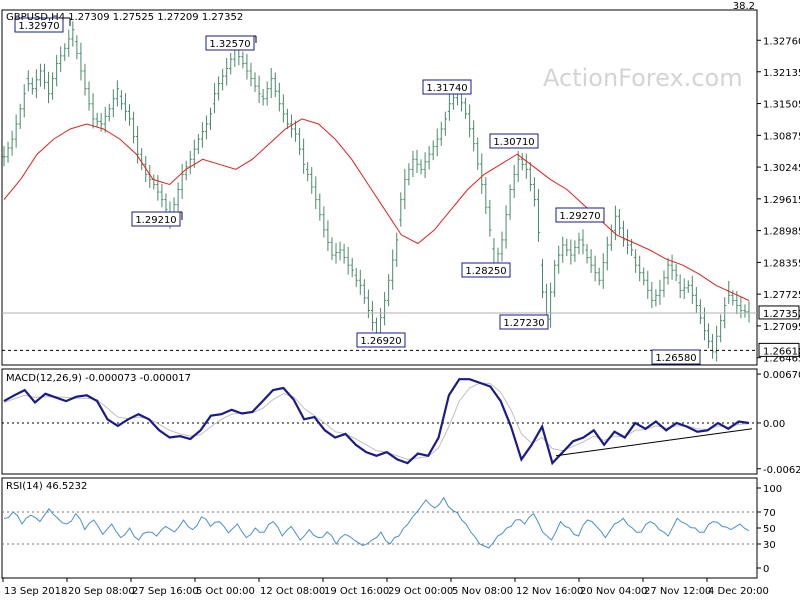  What do you see at coordinates (781, 41) in the screenshot?
I see `y-tick-label: 1.32760` at bounding box center [781, 41].